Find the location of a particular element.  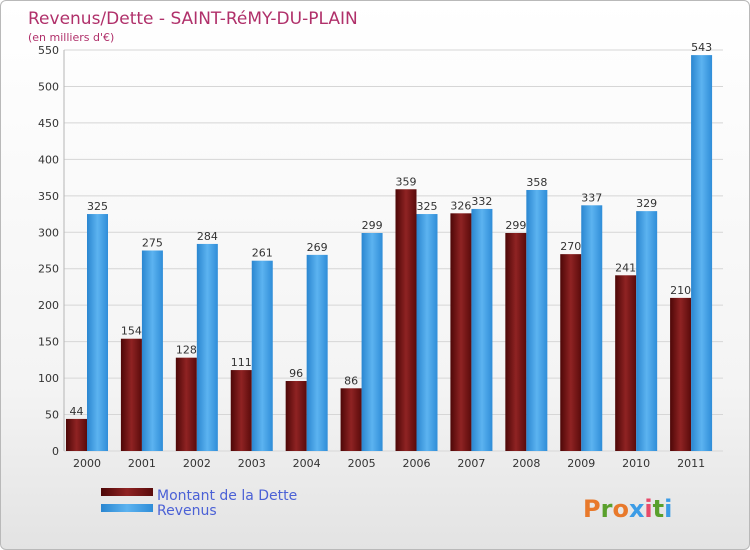

data-label-revenus-2004: 269 is located at coordinates (317, 247).